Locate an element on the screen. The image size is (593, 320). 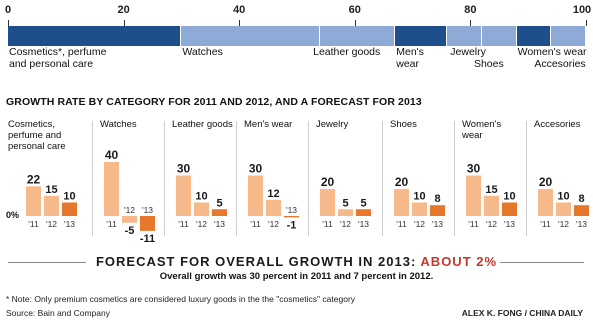
bar-value-label: 12 is located at coordinates (273, 194).